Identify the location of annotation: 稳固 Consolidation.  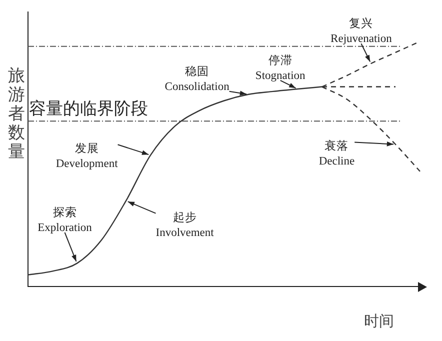
(197, 78).